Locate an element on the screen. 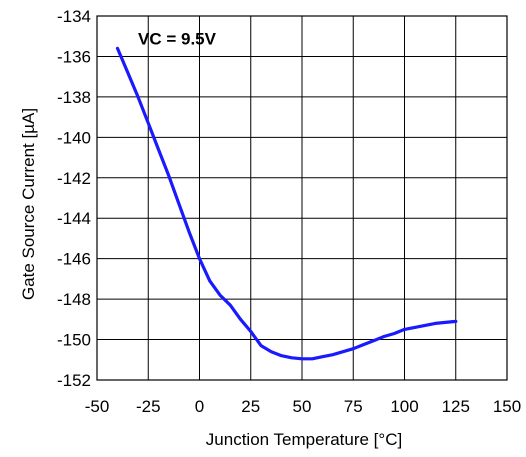 This screenshot has height=457, width=526. annotation: VC = 9.5V is located at coordinates (177, 38).